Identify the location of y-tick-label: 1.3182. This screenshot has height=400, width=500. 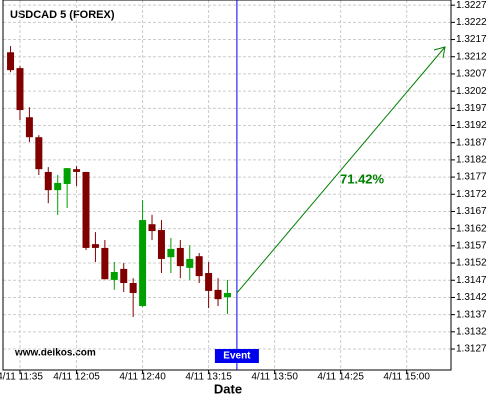
(471, 160).